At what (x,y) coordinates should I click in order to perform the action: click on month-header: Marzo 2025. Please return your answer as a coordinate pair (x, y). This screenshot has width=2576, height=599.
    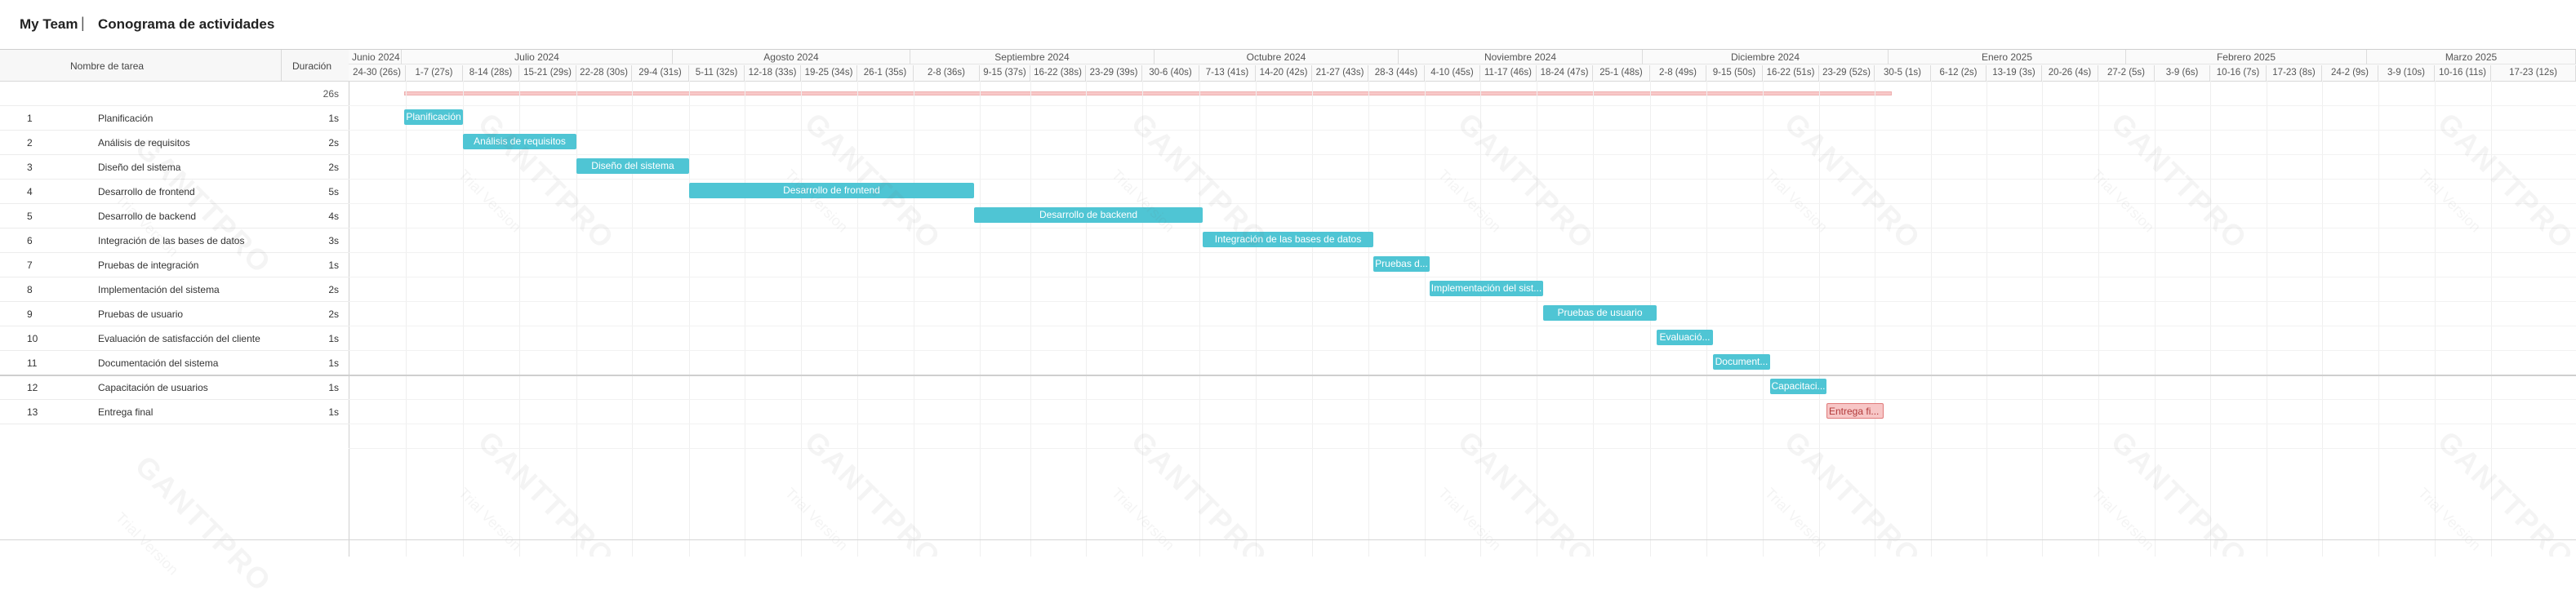
    Looking at the image, I should click on (2471, 57).